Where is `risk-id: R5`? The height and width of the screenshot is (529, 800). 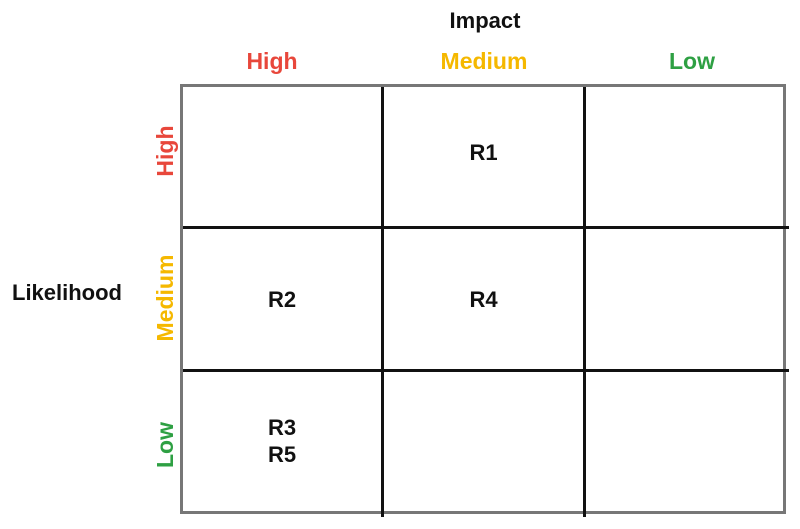
risk-id: R5 is located at coordinates (282, 454).